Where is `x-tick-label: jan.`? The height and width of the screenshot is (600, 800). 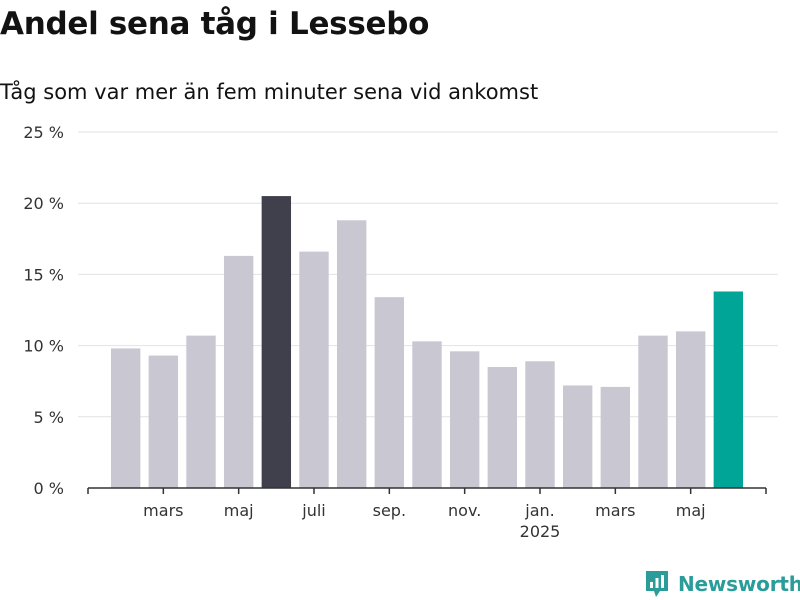
x-tick-label: jan. is located at coordinates (539, 510).